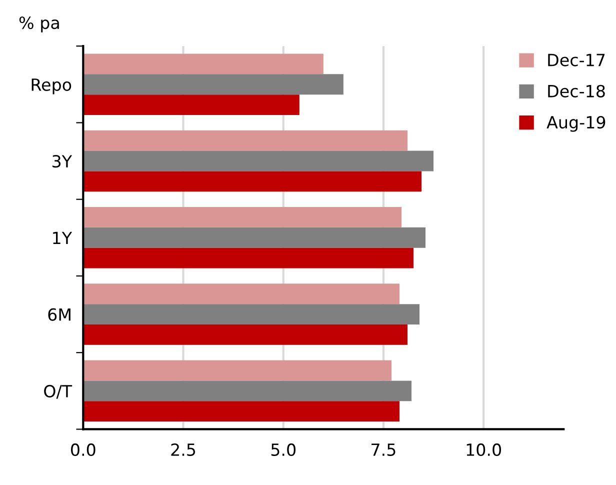 The image size is (616, 485). Describe the element at coordinates (58, 391) in the screenshot. I see `y-tick-label: O/T` at that location.